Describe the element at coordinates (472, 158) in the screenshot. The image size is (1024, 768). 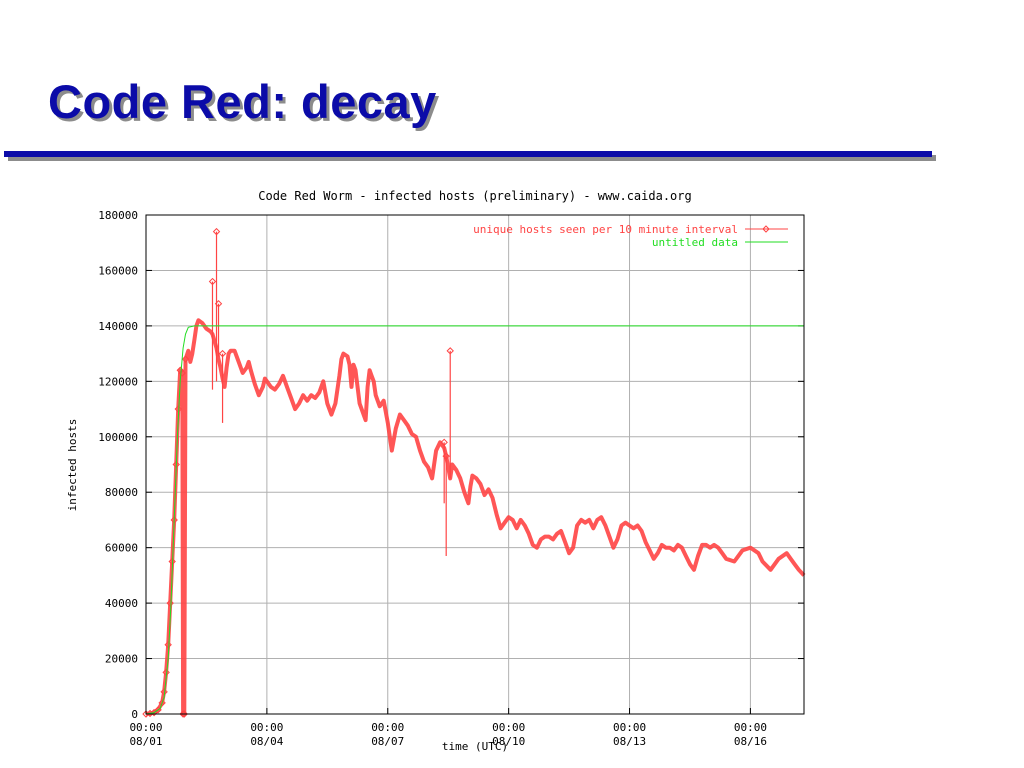
I see `title-rule-shadow` at that location.